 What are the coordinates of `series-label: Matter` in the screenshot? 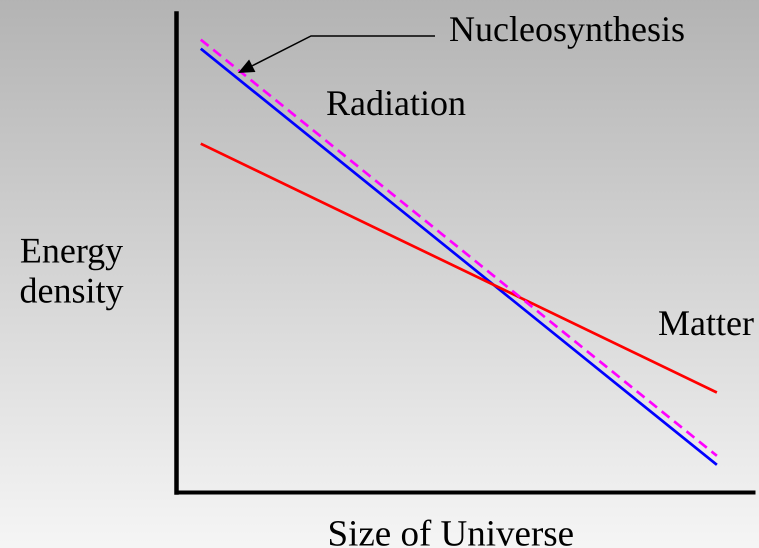 It's located at (706, 323).